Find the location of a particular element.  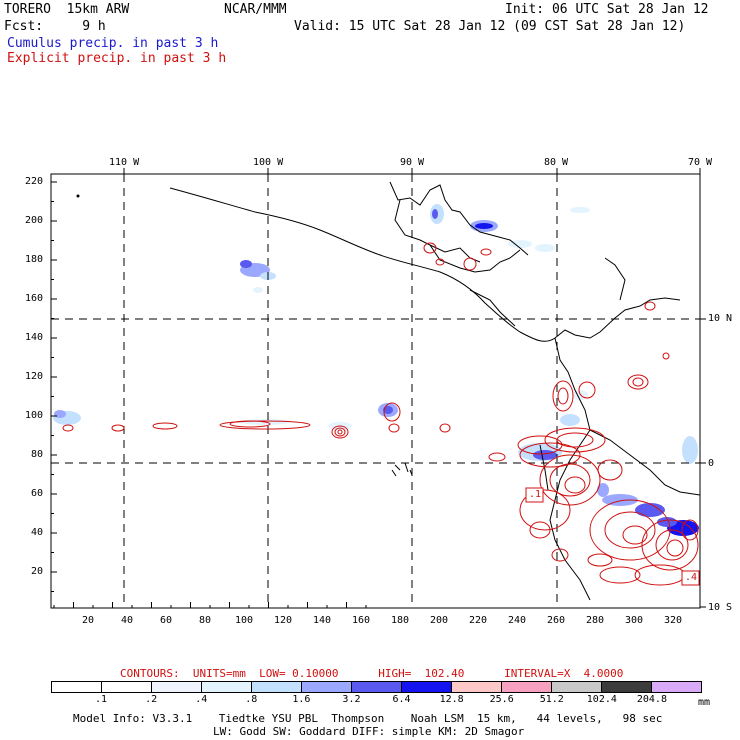

x-tick-label: 180 is located at coordinates (400, 620).